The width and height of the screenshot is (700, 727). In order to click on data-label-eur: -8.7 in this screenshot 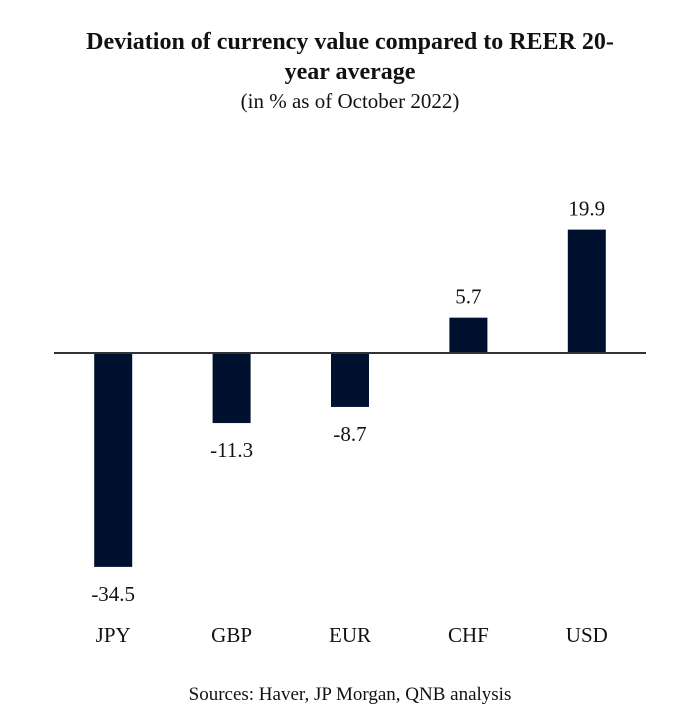, I will do `click(349, 434)`.